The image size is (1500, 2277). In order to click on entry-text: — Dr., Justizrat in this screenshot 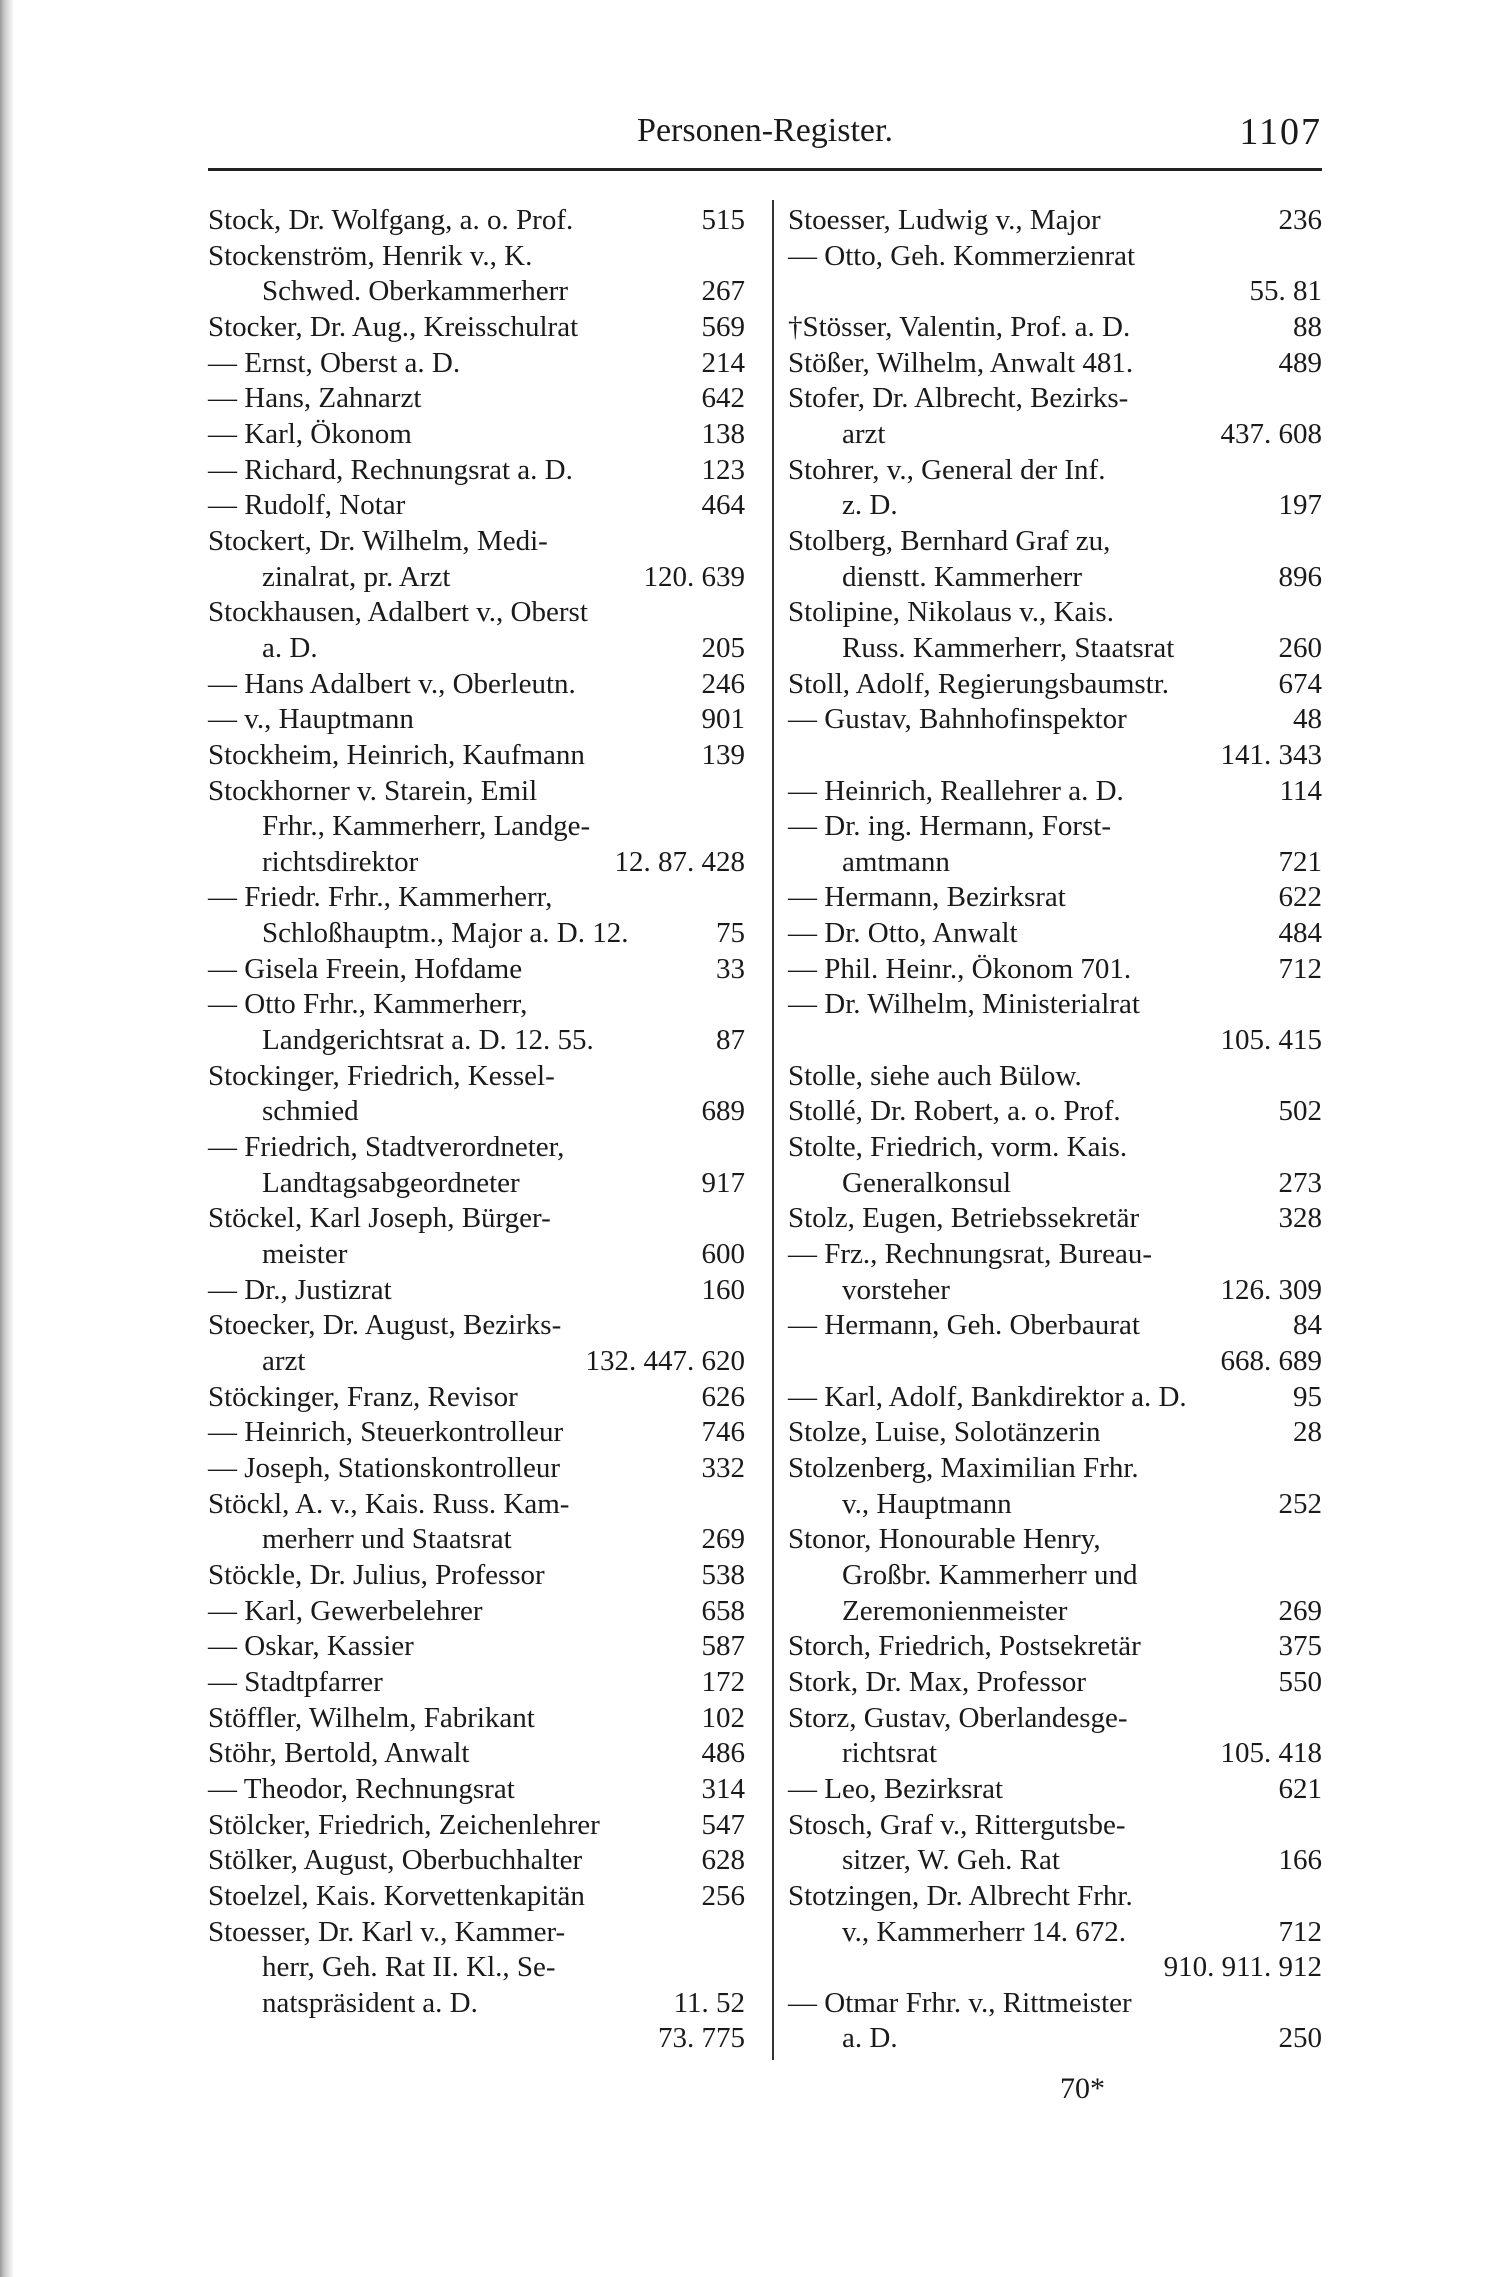, I will do `click(300, 1289)`.